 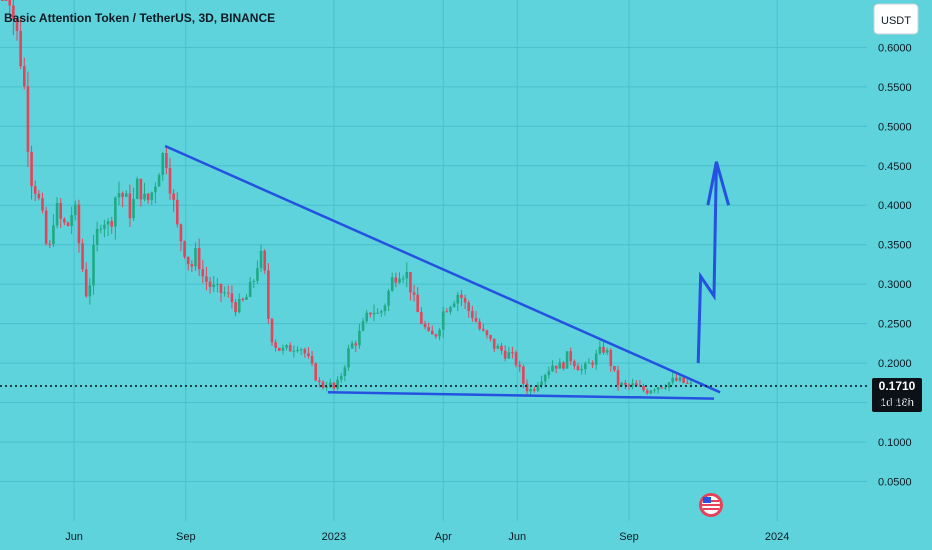 I want to click on y-tick-label-0: 0.0500, so click(x=895, y=483).